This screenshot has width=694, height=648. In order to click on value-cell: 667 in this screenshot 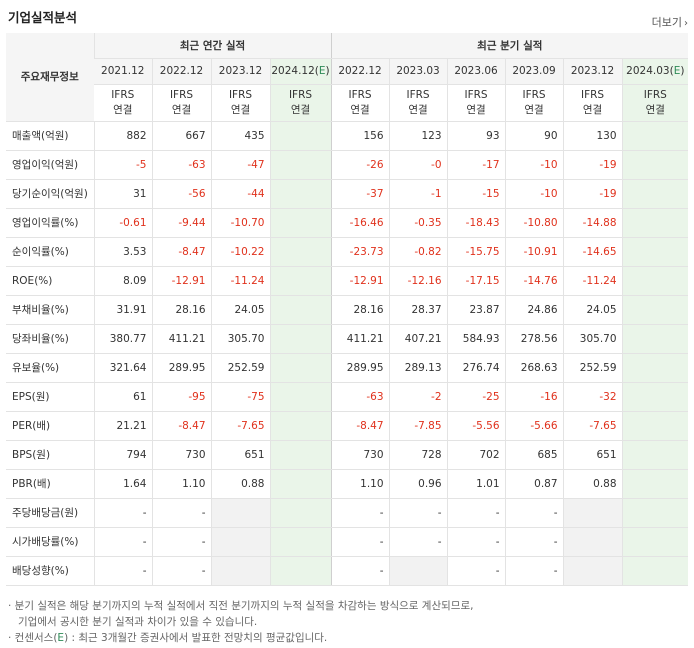, I will do `click(181, 135)`.